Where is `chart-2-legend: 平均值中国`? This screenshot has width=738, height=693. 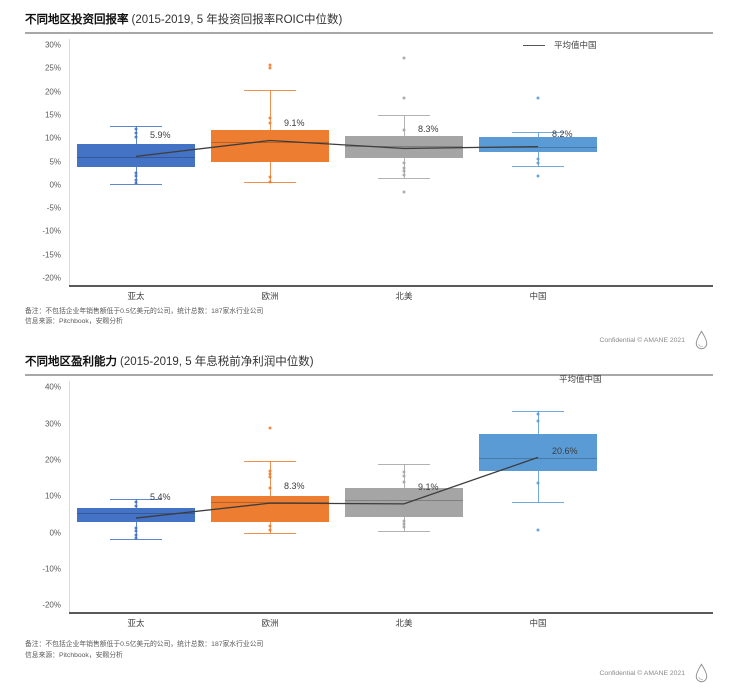 chart-2-legend: 平均值中国 is located at coordinates (580, 379).